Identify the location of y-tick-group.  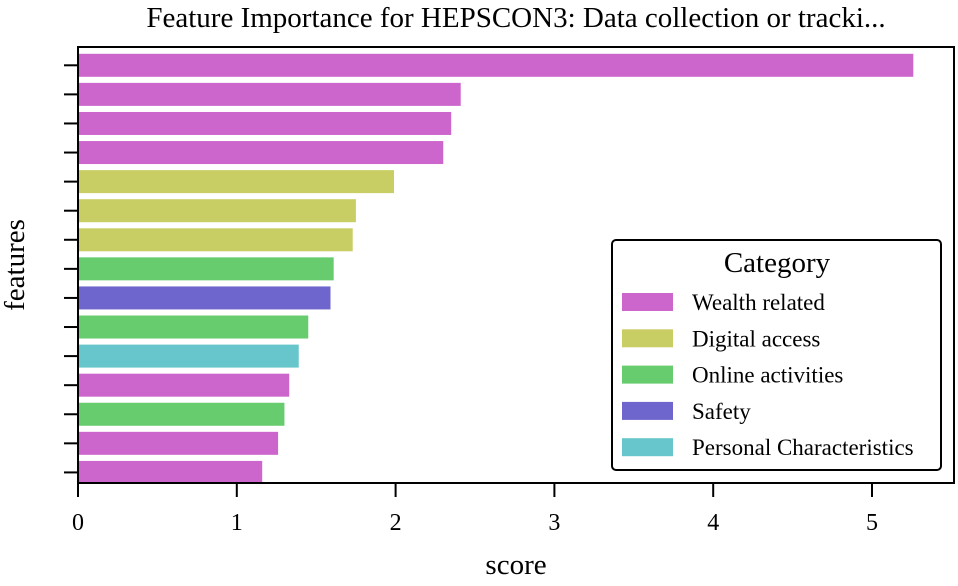
(71, 269).